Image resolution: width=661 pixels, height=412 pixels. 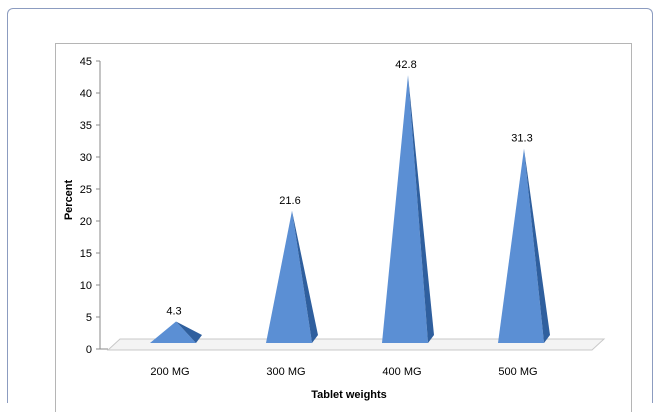 What do you see at coordinates (356, 344) in the screenshot?
I see `floor-plane` at bounding box center [356, 344].